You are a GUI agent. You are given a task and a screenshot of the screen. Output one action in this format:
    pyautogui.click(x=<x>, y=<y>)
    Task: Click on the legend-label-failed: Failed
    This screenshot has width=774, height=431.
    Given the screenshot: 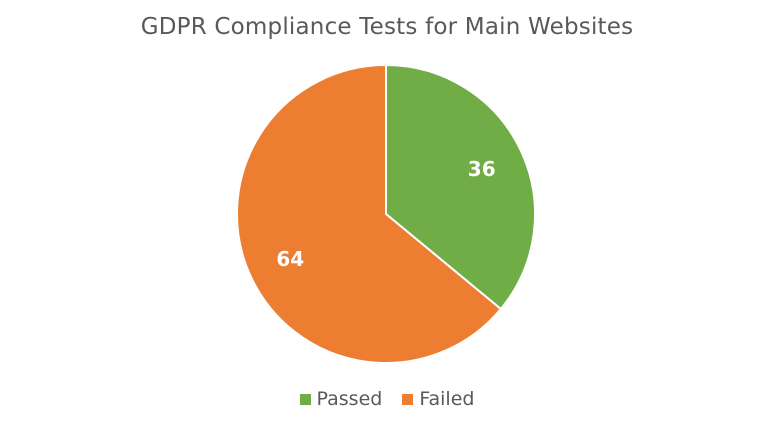 What is the action you would take?
    pyautogui.click(x=447, y=399)
    